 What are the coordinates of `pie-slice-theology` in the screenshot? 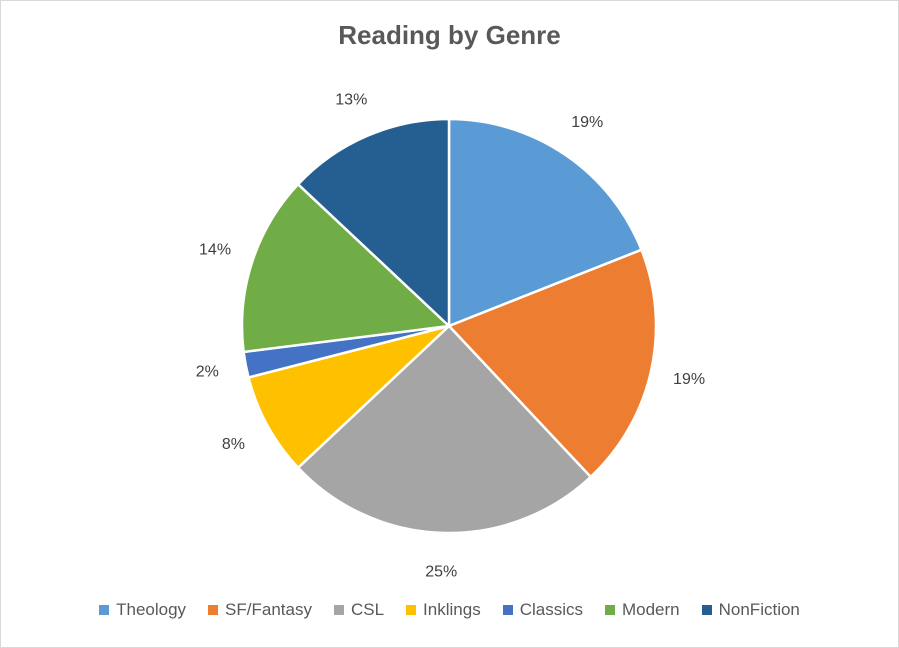 It's located at (545, 222).